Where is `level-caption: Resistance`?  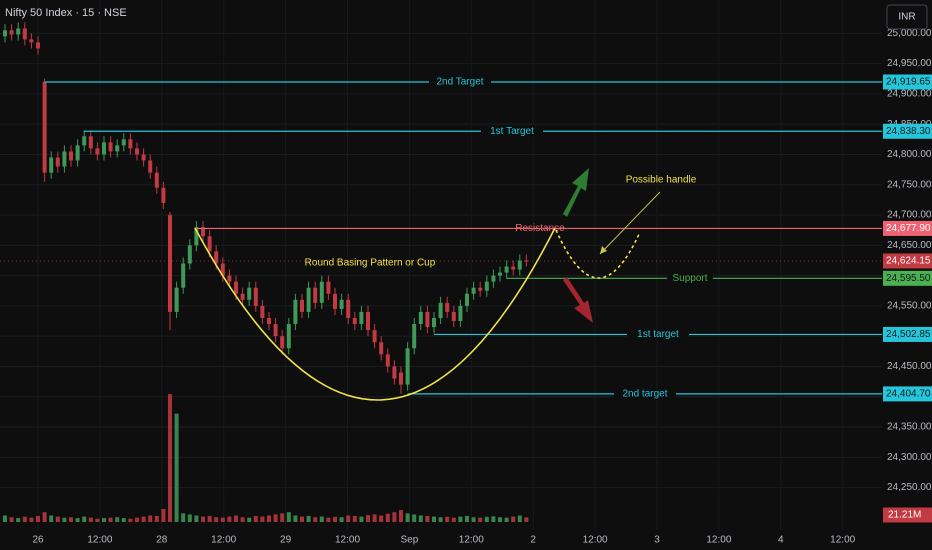 level-caption: Resistance is located at coordinates (540, 228).